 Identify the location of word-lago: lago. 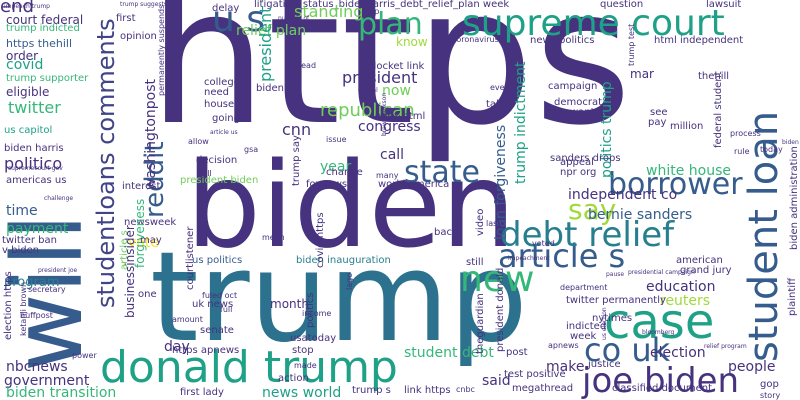
(349, 281).